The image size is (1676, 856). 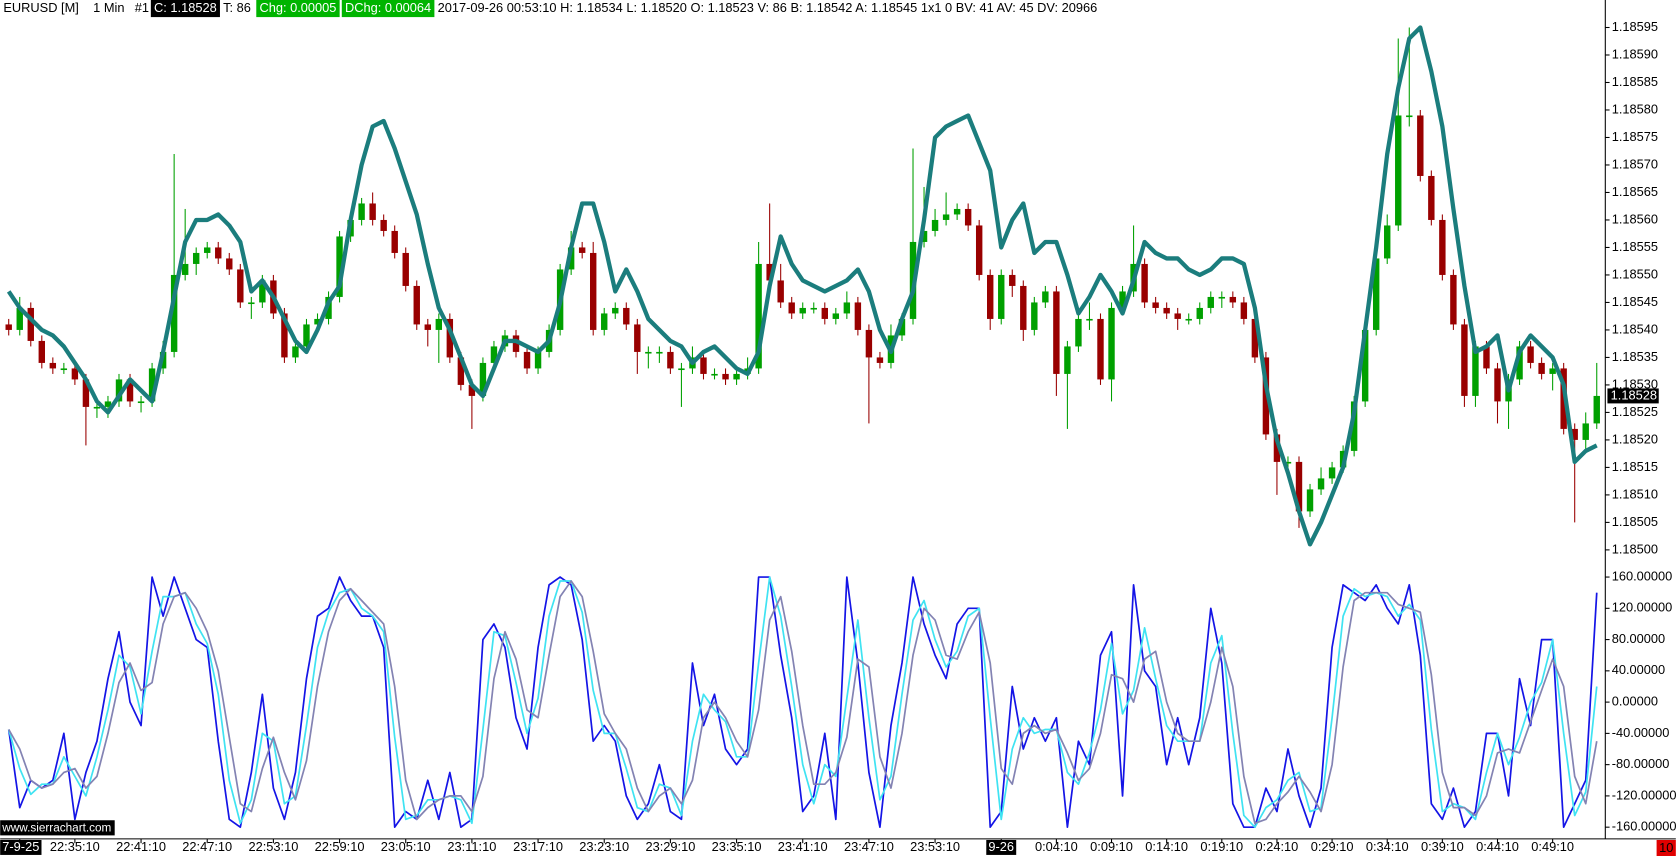 What do you see at coordinates (538, 846) in the screenshot?
I see `x-tick-label: 23:17:10` at bounding box center [538, 846].